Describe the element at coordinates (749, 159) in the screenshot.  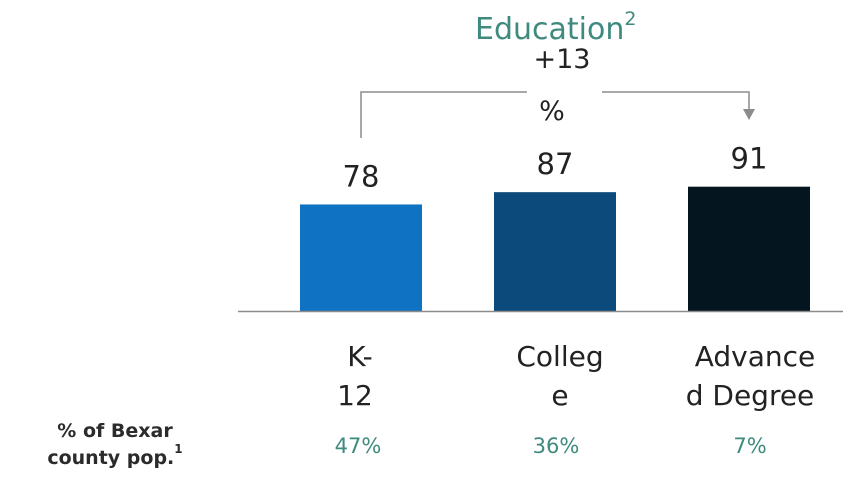
I see `value-label-advanced: 91` at that location.